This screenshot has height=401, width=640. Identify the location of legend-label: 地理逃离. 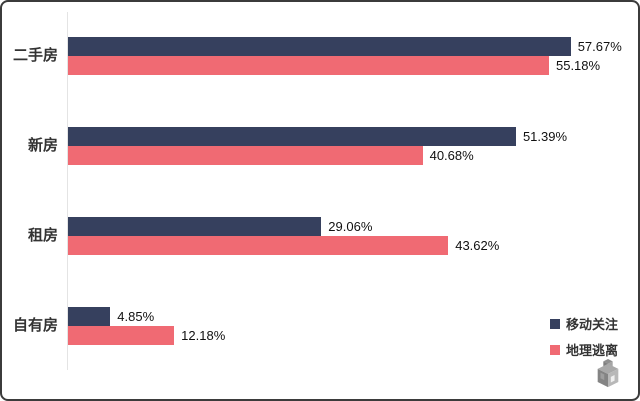
(591, 350).